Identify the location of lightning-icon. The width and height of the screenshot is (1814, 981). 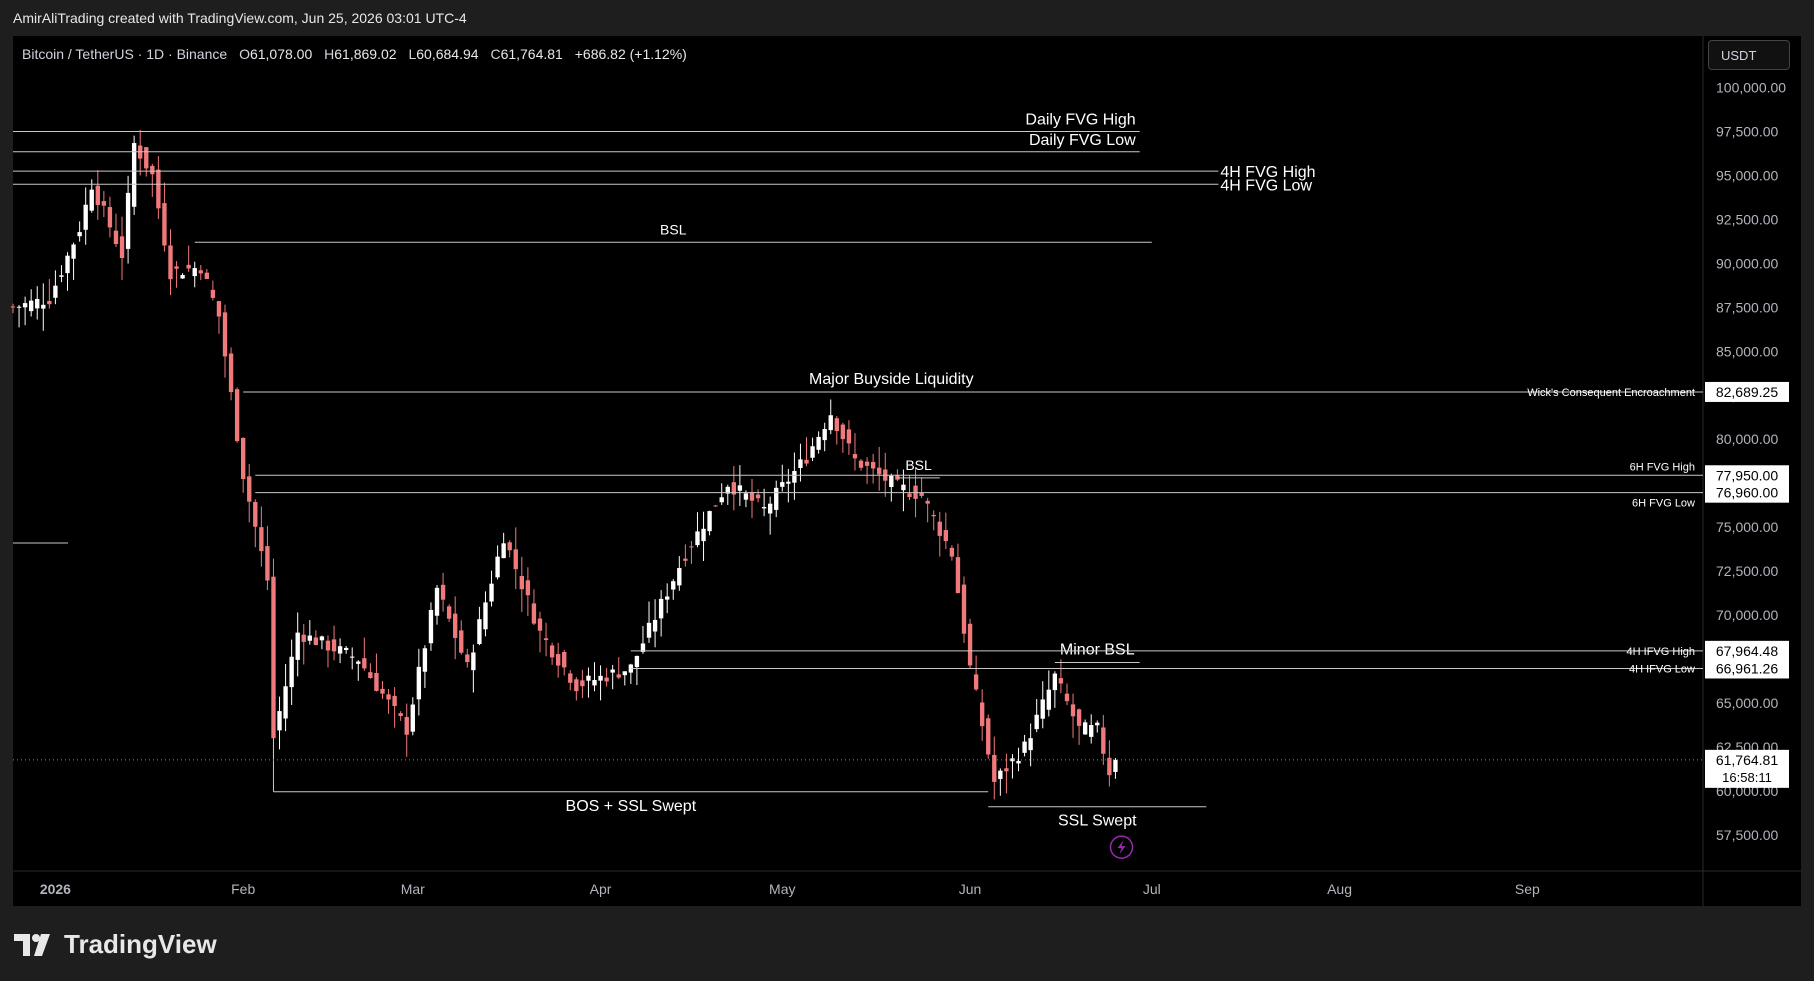
(1121, 847).